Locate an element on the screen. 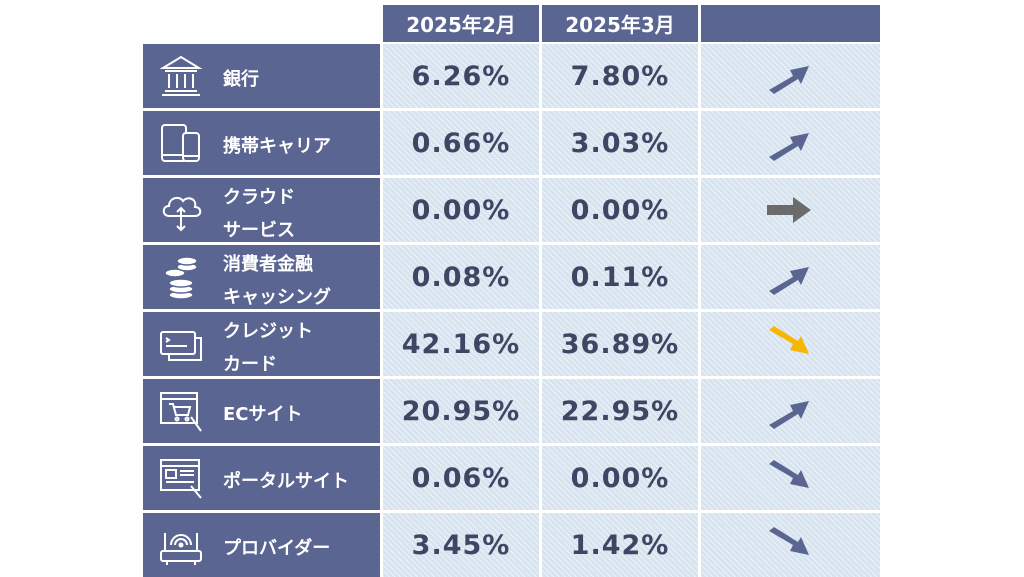  shopping-cart-icon is located at coordinates (181, 411).